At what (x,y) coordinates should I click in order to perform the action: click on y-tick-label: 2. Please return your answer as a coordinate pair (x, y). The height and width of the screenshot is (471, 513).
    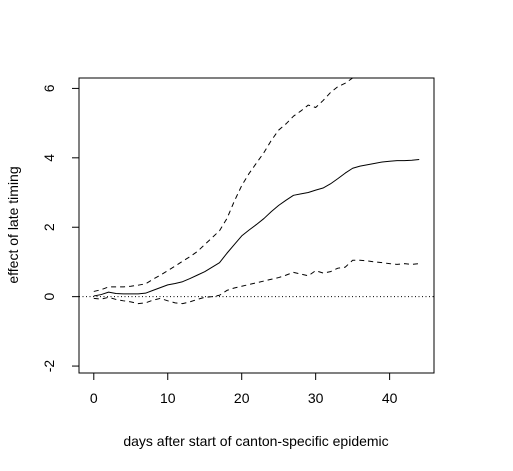
    Looking at the image, I should click on (49, 227).